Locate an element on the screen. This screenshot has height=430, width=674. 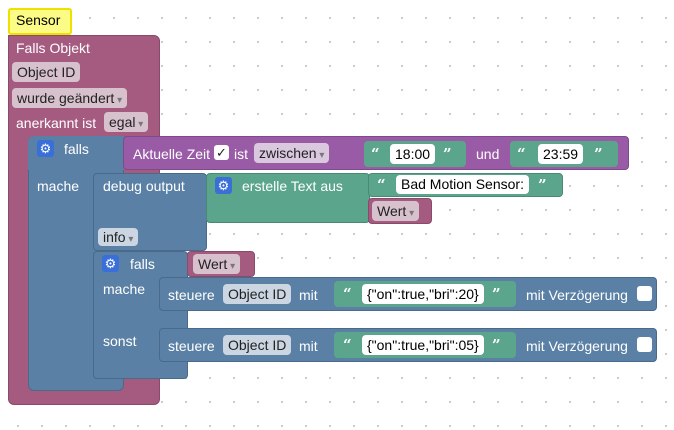
if-label: falls is located at coordinates (76, 149).